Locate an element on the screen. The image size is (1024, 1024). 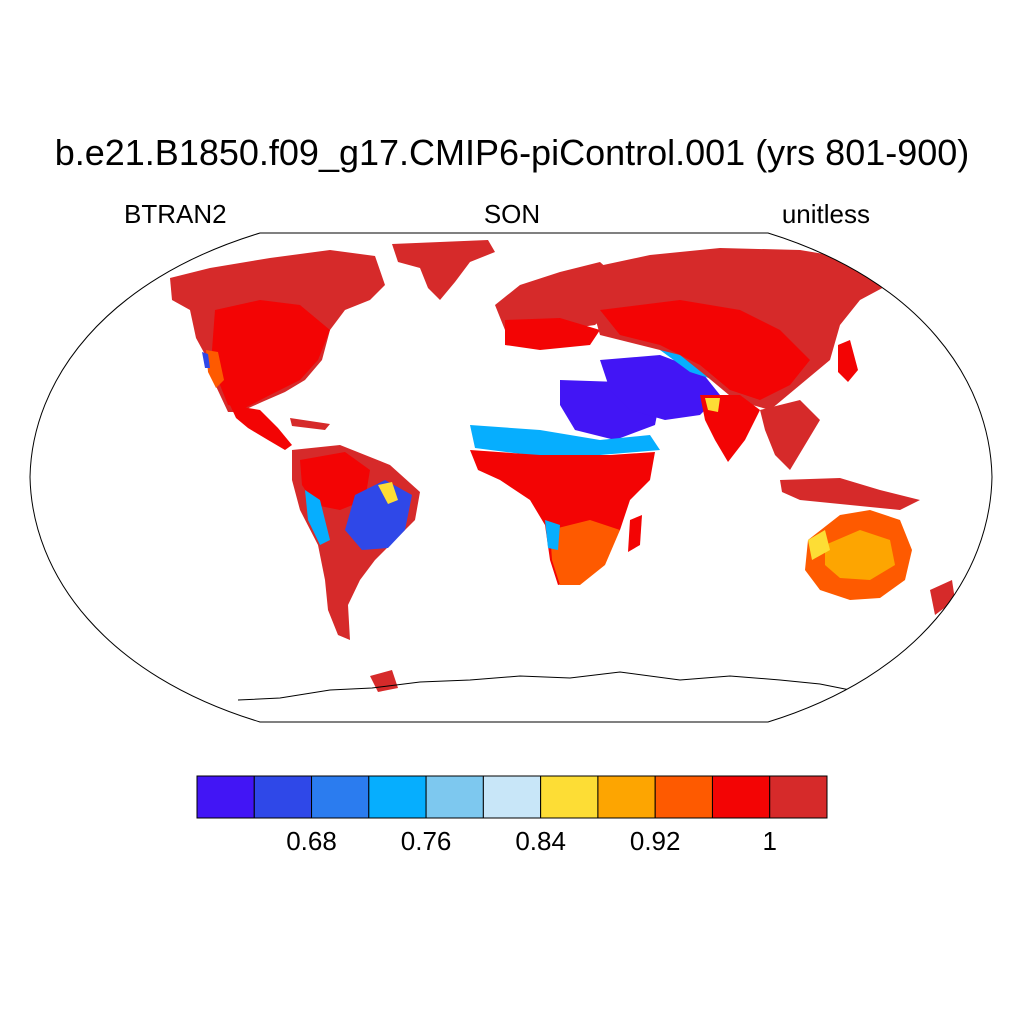
antarctica-outline is located at coordinates (569, 686).